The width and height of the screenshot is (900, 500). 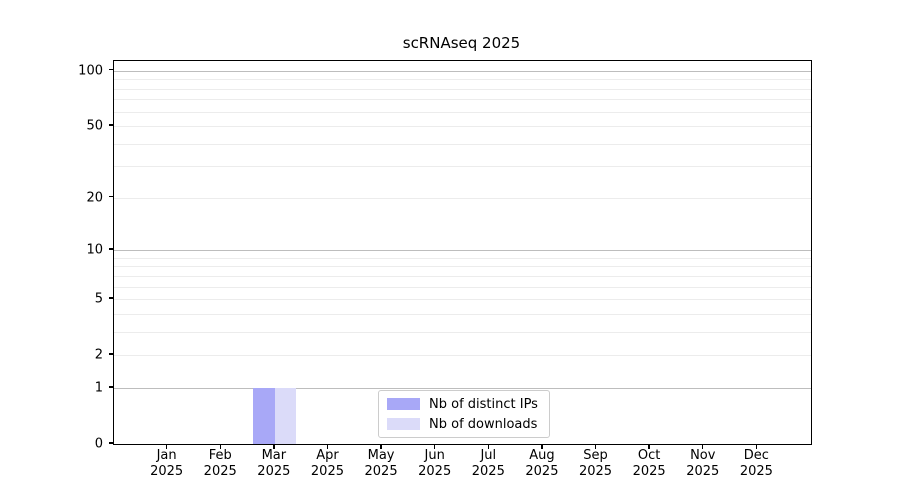 I want to click on y-tick-label: 50, so click(x=94, y=126).